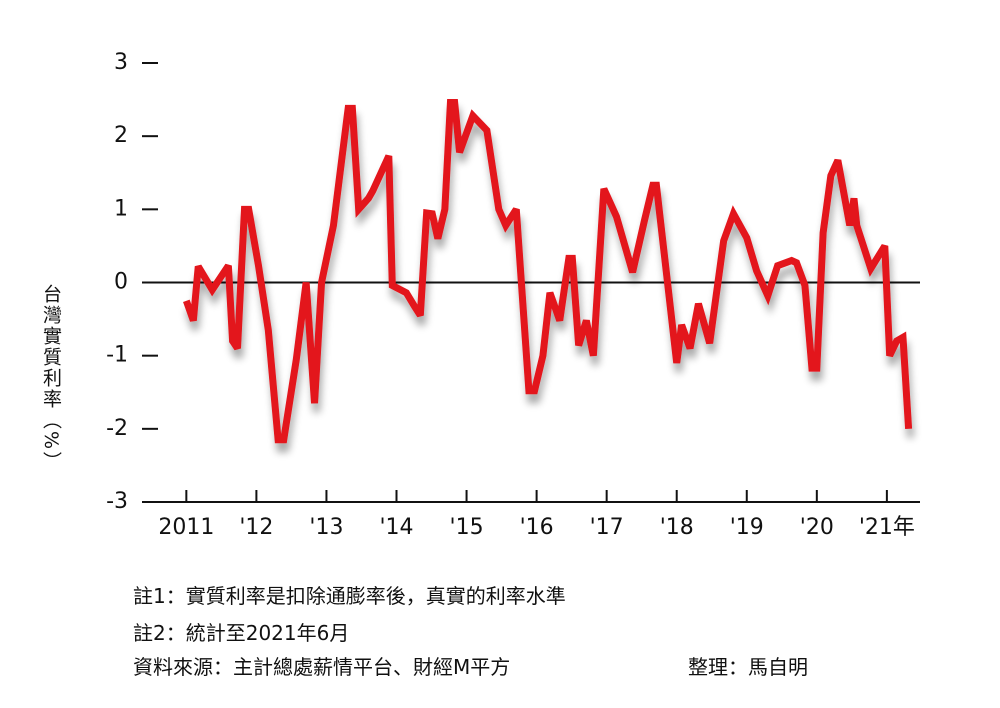 The height and width of the screenshot is (708, 1000). I want to click on x-tick-label: '17, so click(607, 527).